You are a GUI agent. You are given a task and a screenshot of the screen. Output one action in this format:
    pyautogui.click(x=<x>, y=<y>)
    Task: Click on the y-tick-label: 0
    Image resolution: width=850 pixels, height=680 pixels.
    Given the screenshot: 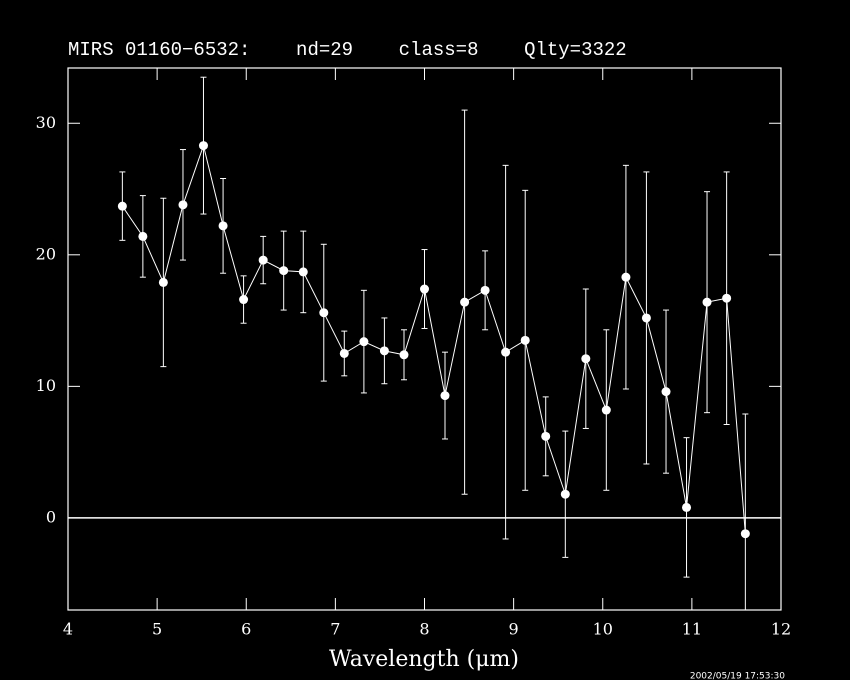 What is the action you would take?
    pyautogui.click(x=51, y=516)
    